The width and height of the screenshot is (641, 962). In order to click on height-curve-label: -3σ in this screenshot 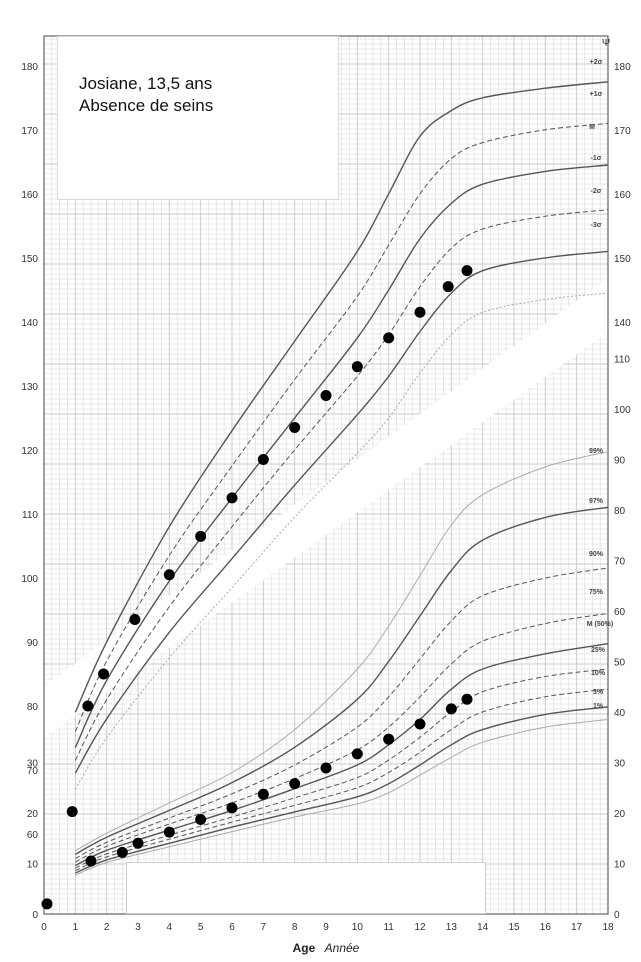, I will do `click(595, 225)`.